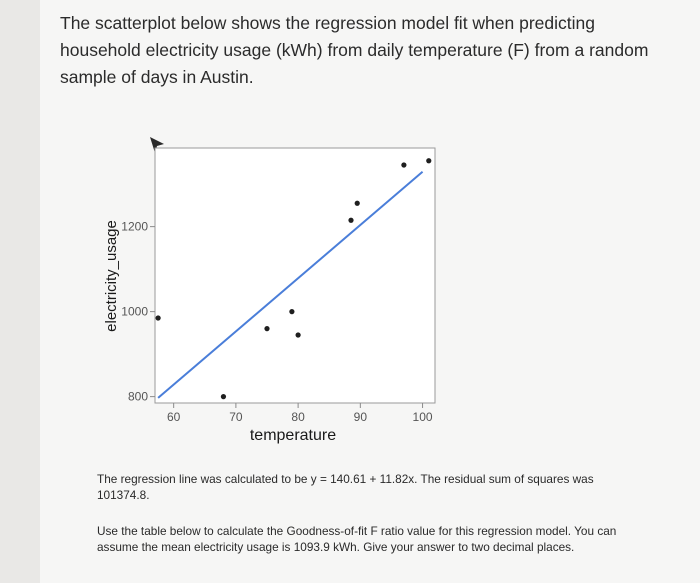 Image resolution: width=700 pixels, height=583 pixels. Describe the element at coordinates (157, 145) in the screenshot. I see `mouse-cursor-icon` at that location.